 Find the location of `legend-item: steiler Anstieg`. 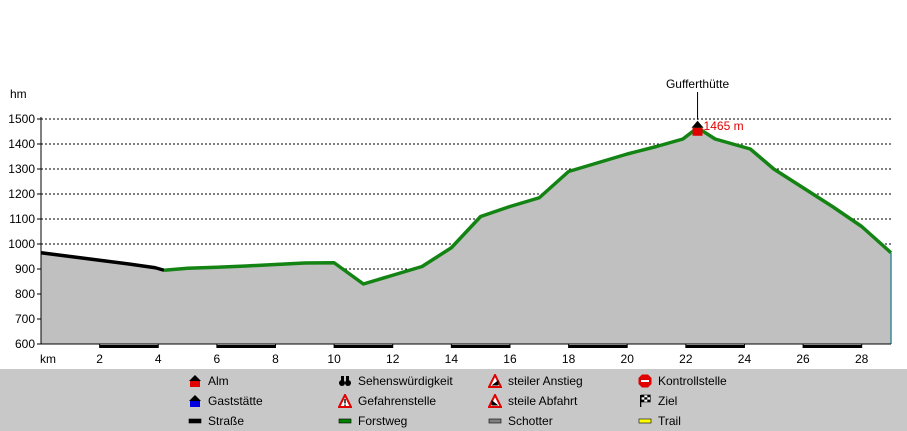

legend-item: steiler Anstieg is located at coordinates (535, 381).